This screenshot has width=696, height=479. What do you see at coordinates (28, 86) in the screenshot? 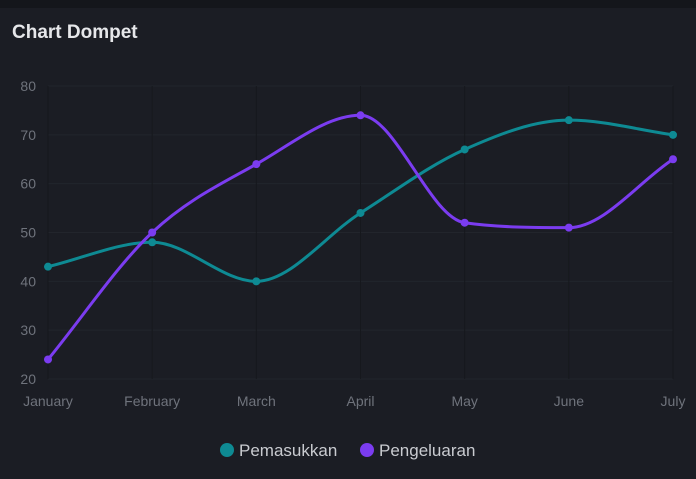
I see `y-tick-label: 80` at bounding box center [28, 86].